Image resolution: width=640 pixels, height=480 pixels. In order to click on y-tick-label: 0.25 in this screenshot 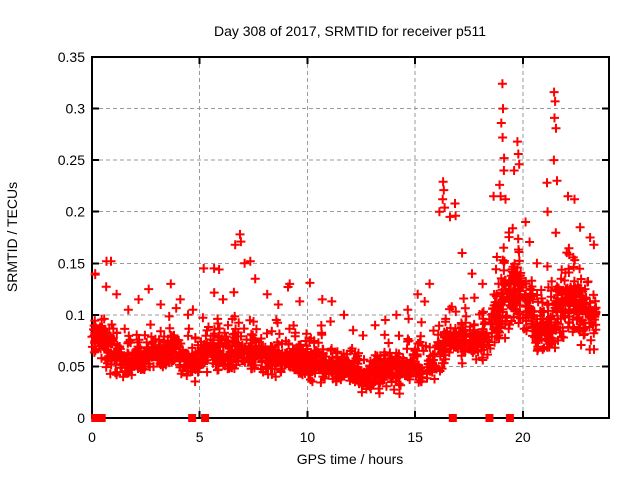, I will do `click(71, 160)`.